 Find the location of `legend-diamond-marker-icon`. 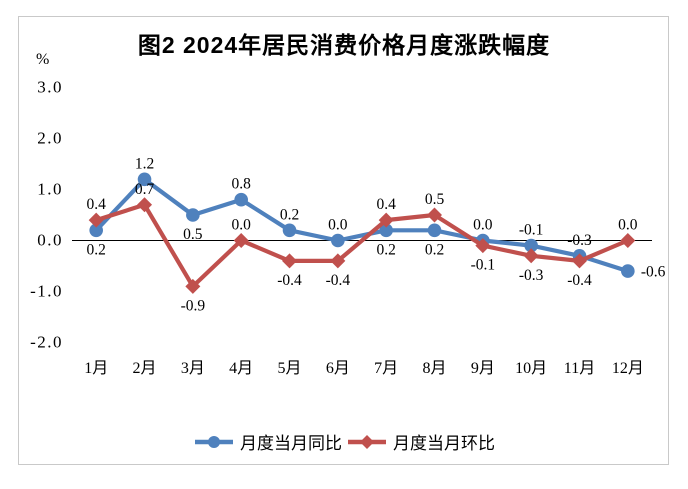

legend-diamond-marker-icon is located at coordinates (367, 441).